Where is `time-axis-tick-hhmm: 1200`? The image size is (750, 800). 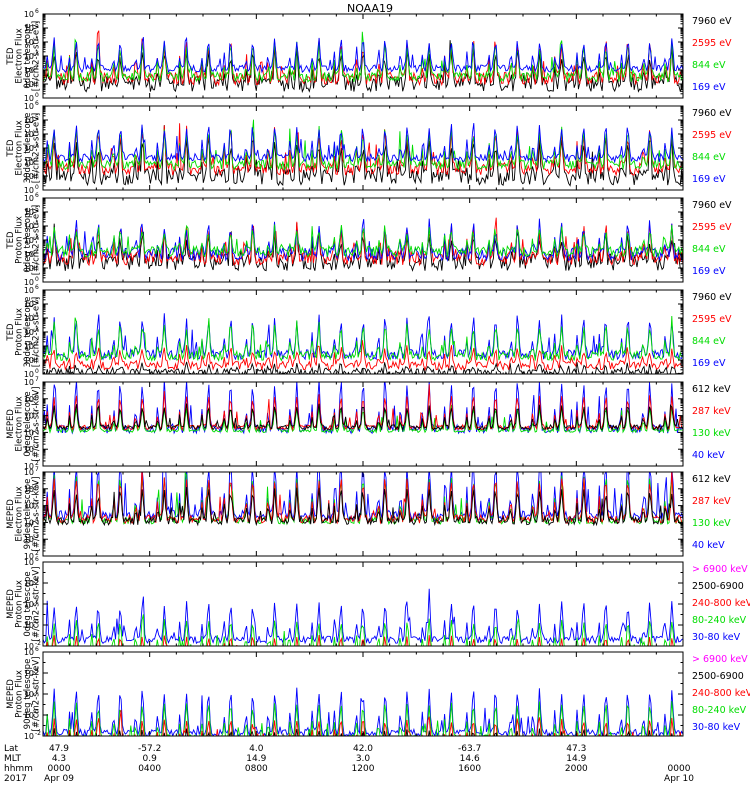 time-axis-tick-hhmm: 1200 is located at coordinates (363, 769).